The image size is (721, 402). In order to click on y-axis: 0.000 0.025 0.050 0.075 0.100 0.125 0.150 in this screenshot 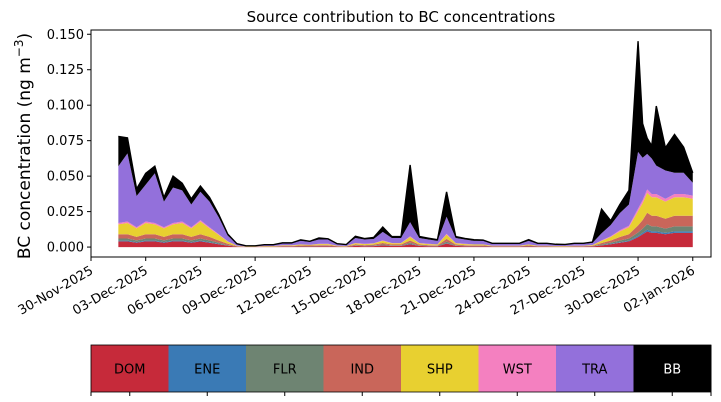, I will do `click(69, 142)`.